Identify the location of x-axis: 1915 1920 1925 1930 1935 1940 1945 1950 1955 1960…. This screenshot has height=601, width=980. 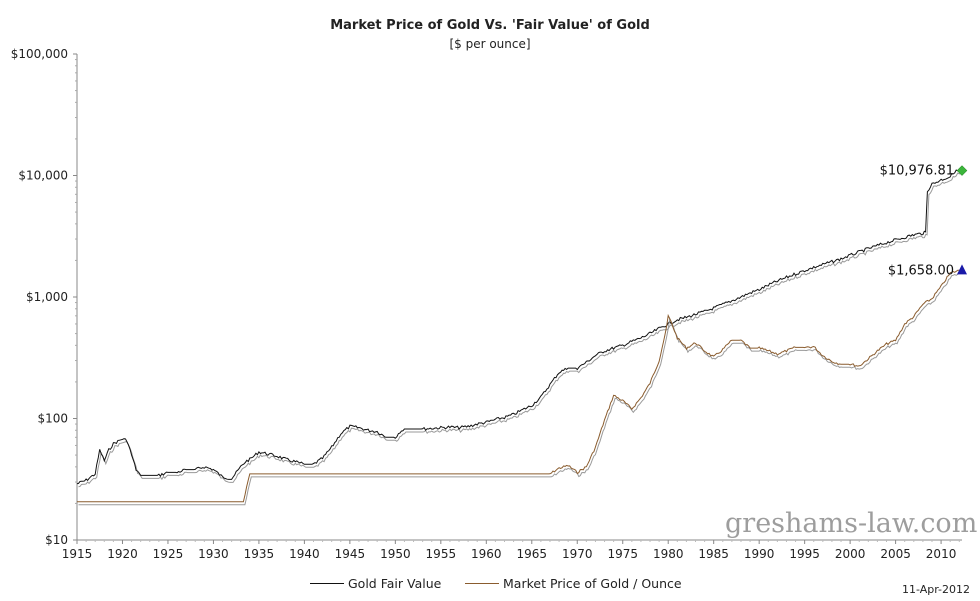
(512, 550).